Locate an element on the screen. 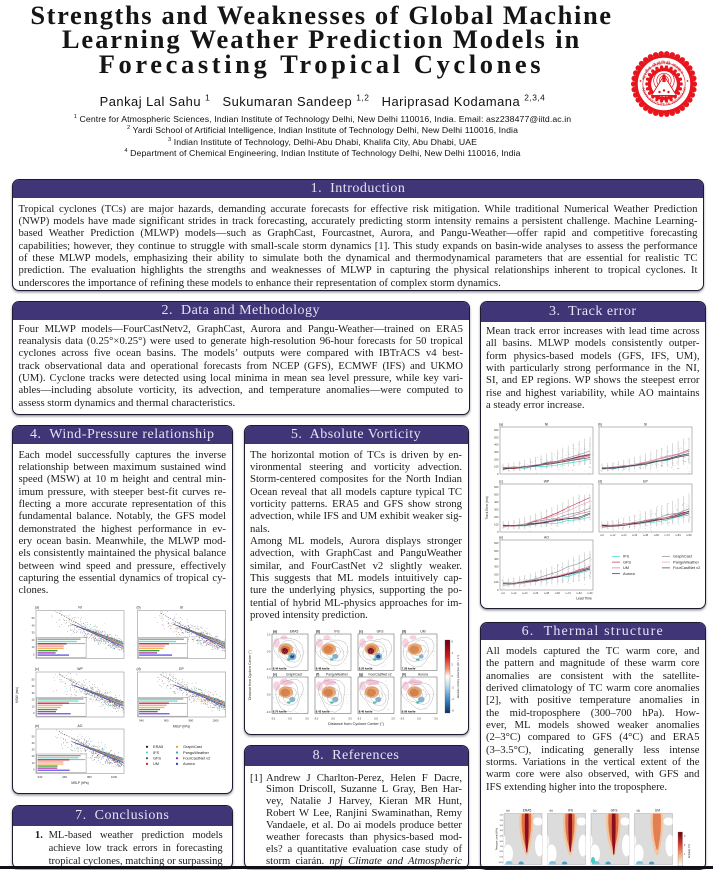 The width and height of the screenshot is (713, 870). svg-text: 8.40 km/hr is located at coordinates (366, 712).